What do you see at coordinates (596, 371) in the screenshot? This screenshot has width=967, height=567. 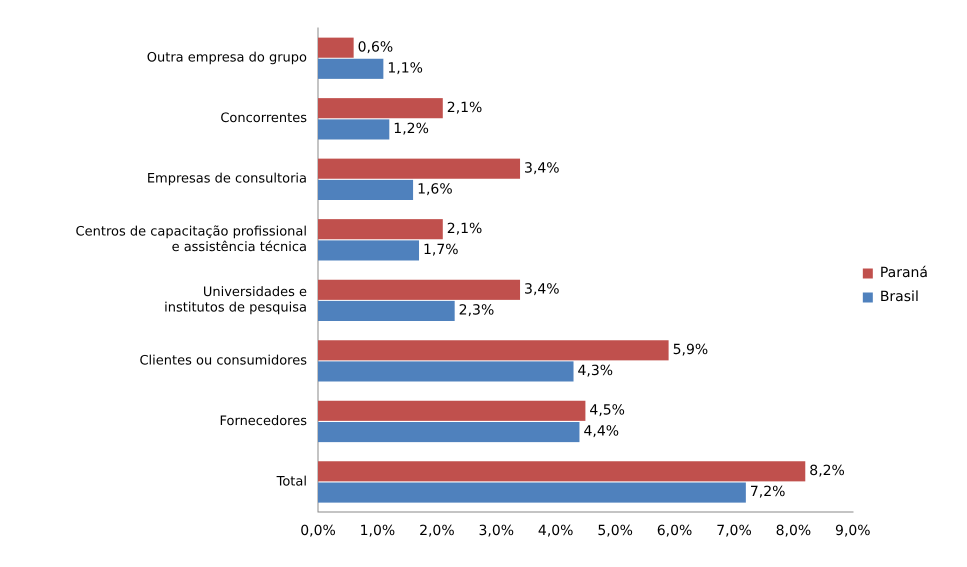 I see `data-label: 4,3%` at bounding box center [596, 371].